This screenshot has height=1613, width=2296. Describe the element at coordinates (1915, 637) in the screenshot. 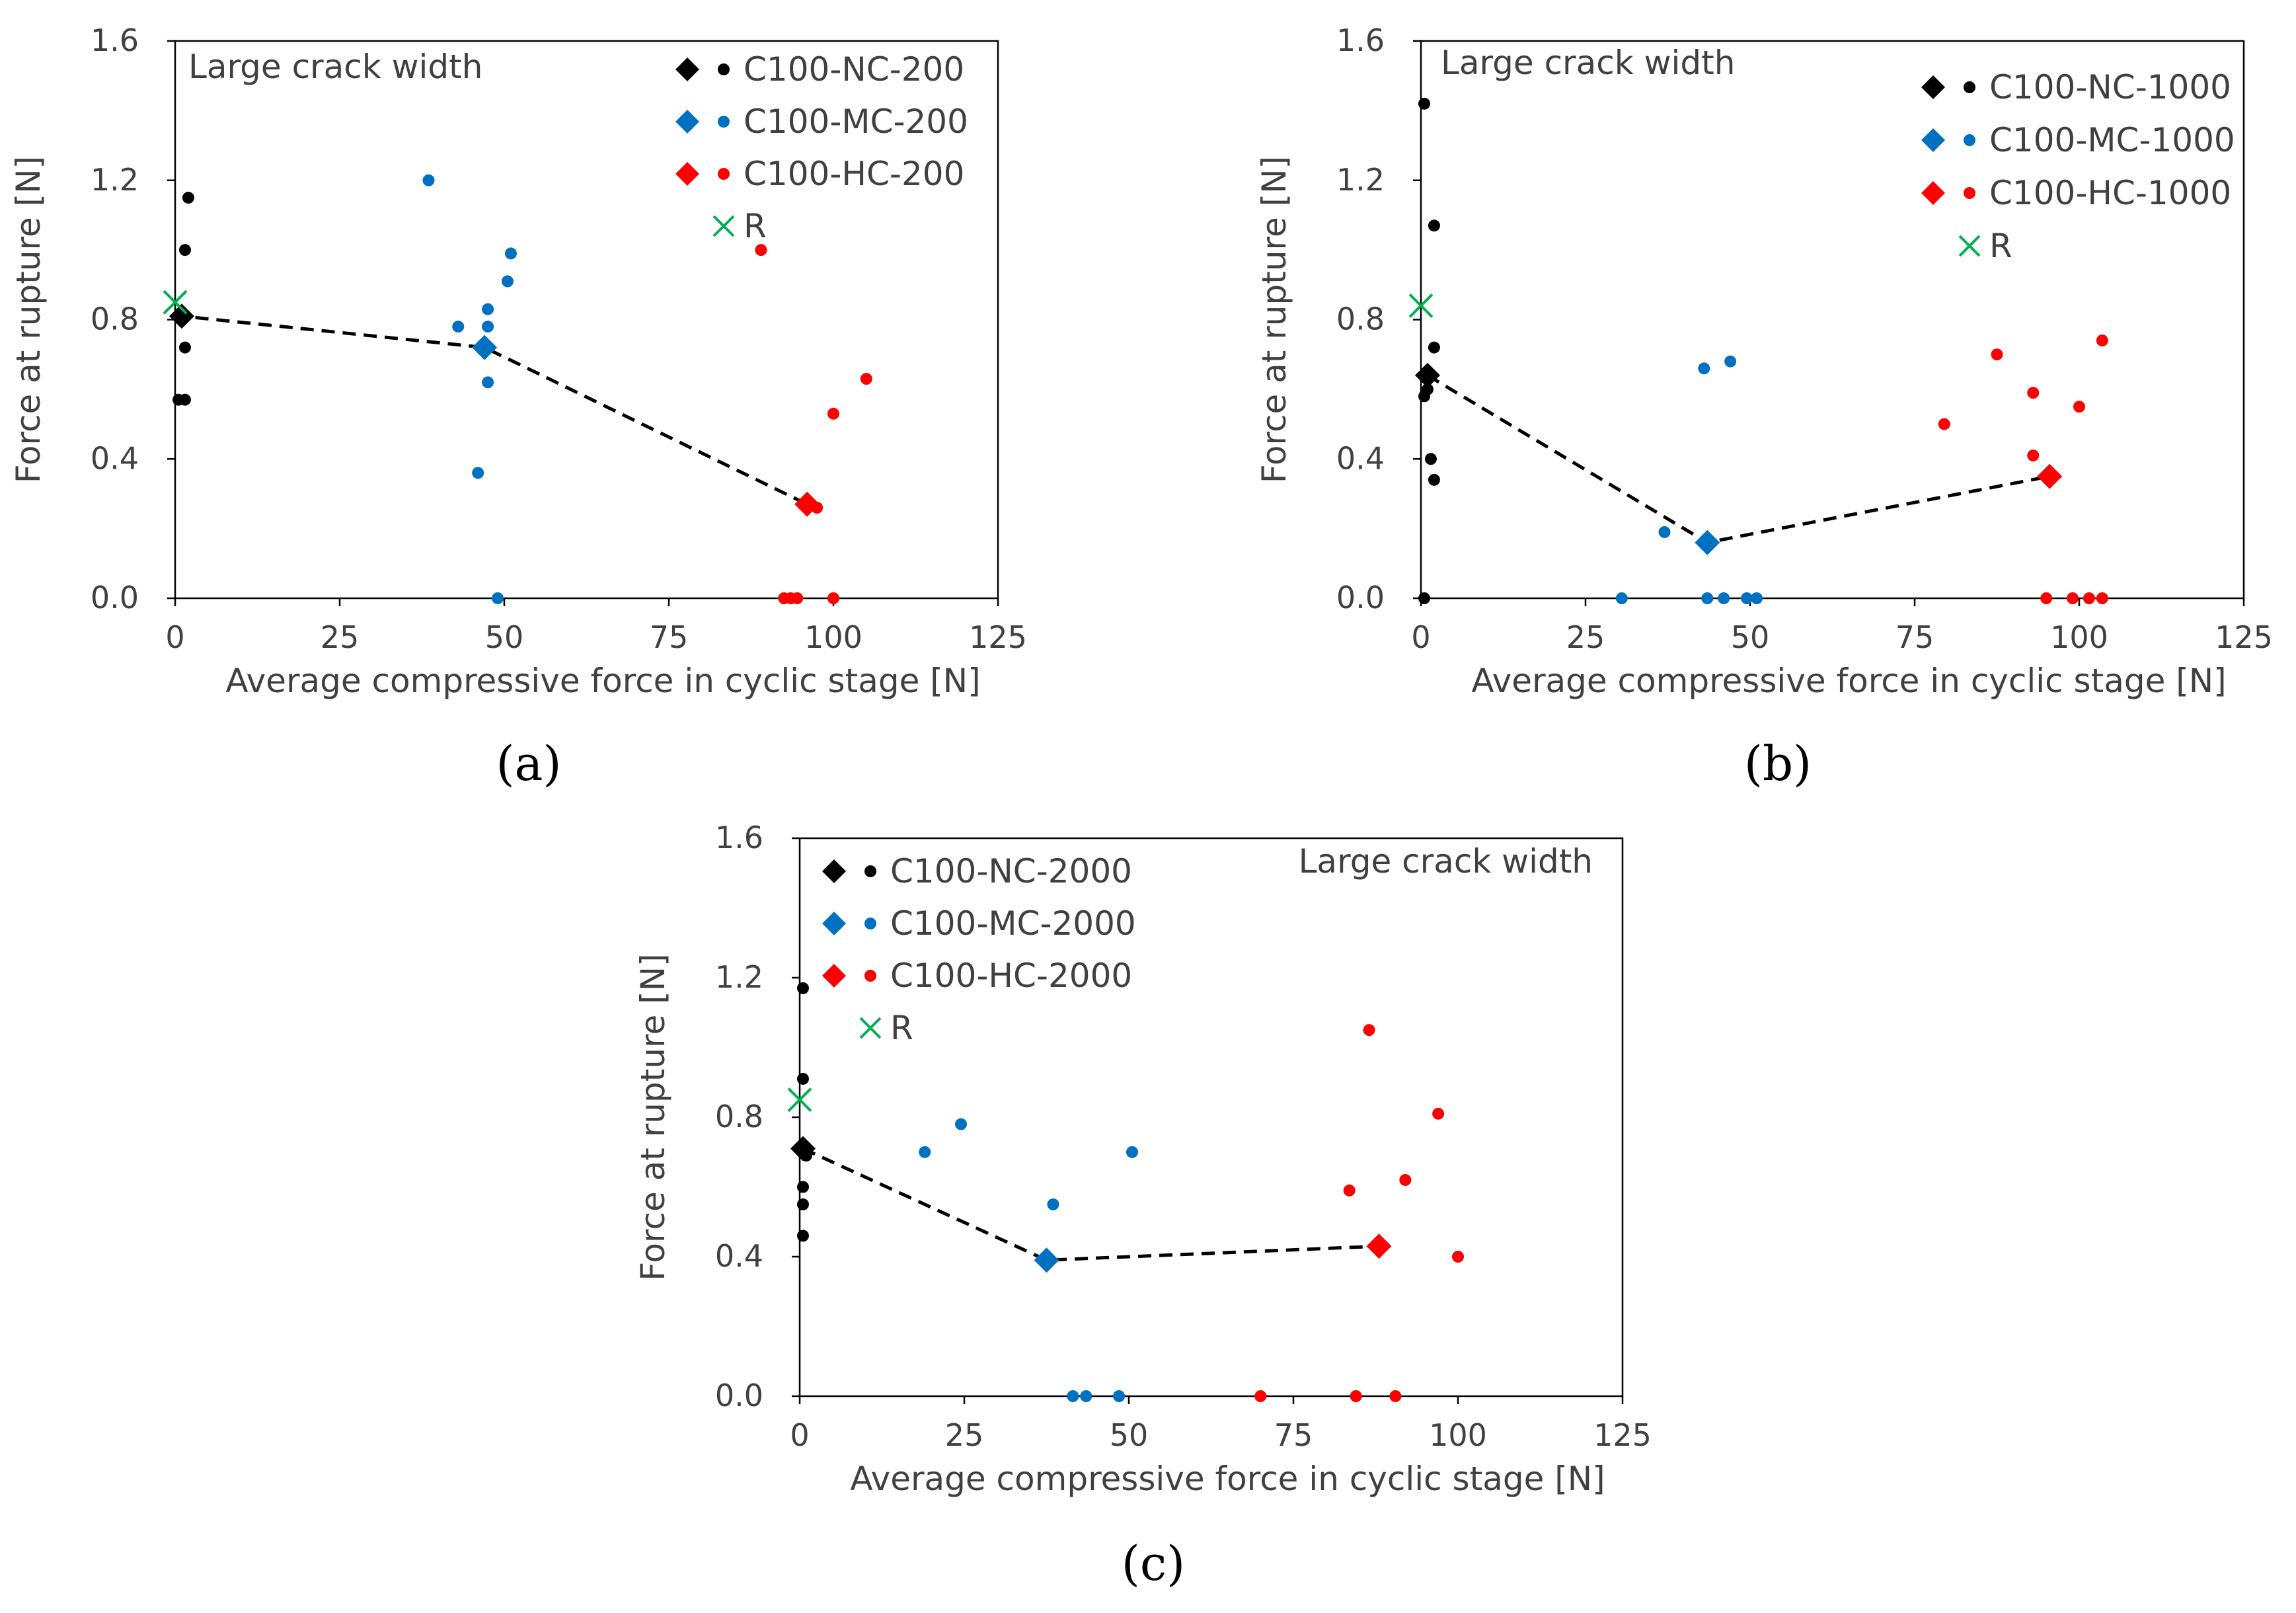

I see `x-tick-label: 75` at that location.